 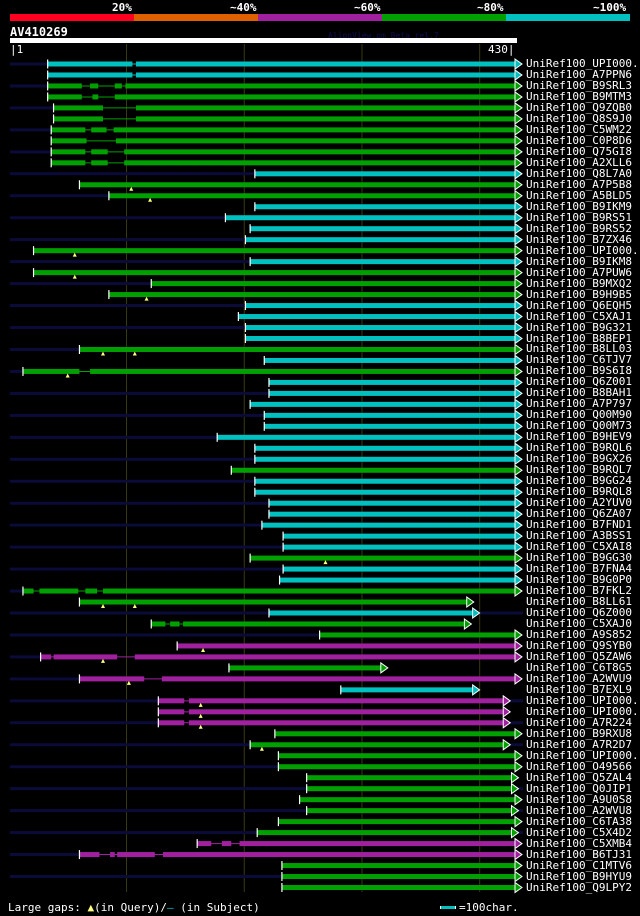 I want to click on hit-label: UniRef100_B9MXQ2, so click(x=579, y=283).